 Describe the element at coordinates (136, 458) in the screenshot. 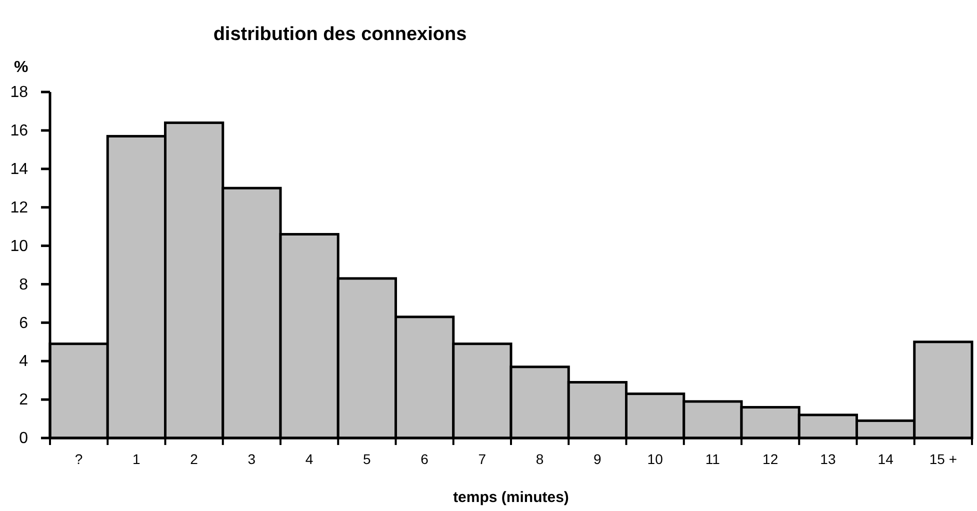

I see `x-tick-label: 1` at that location.